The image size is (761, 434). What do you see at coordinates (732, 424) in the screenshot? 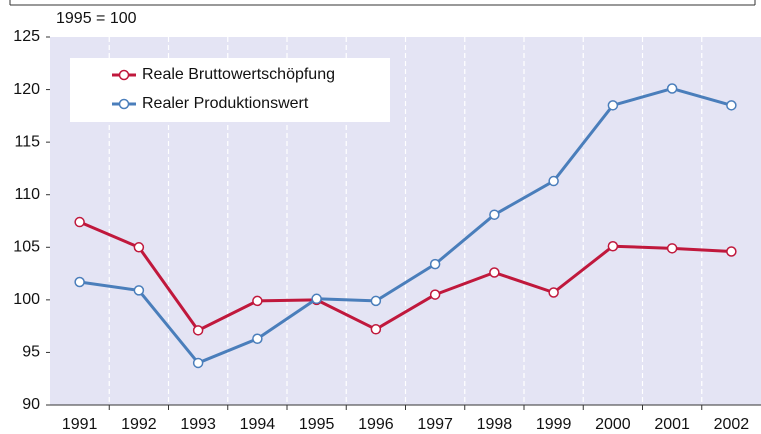
I see `x-tick-label: 2002` at bounding box center [732, 424].